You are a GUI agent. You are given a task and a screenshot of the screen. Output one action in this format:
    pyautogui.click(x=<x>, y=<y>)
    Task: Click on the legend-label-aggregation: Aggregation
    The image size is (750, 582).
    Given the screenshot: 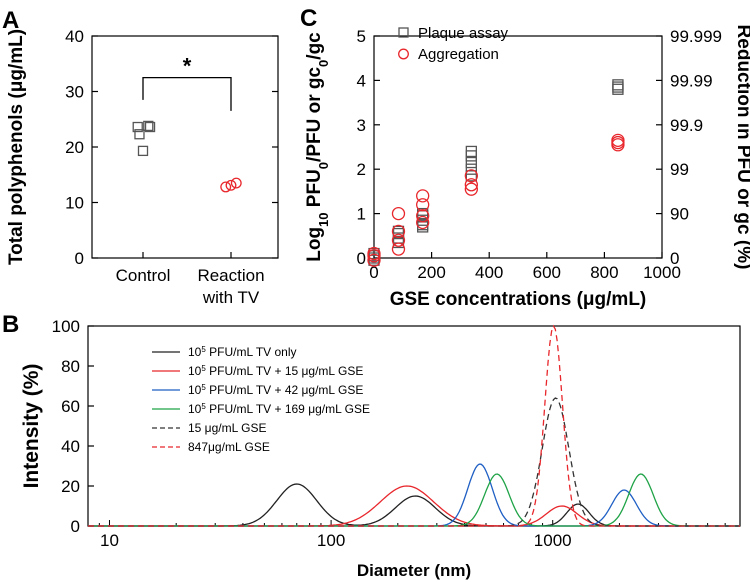 What is the action you would take?
    pyautogui.click(x=458, y=54)
    